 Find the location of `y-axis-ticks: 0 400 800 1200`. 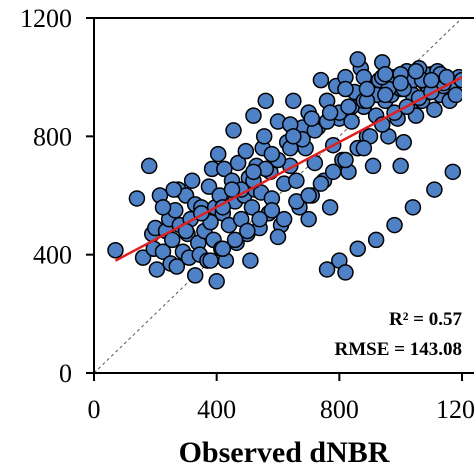

y-axis-ticks: 0 400 800 1200 is located at coordinates (57, 196).